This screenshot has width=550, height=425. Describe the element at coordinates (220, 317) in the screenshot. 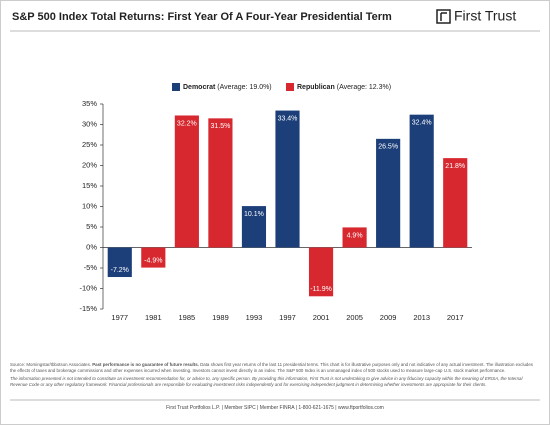

I see `x-tick-label: 1989` at that location.